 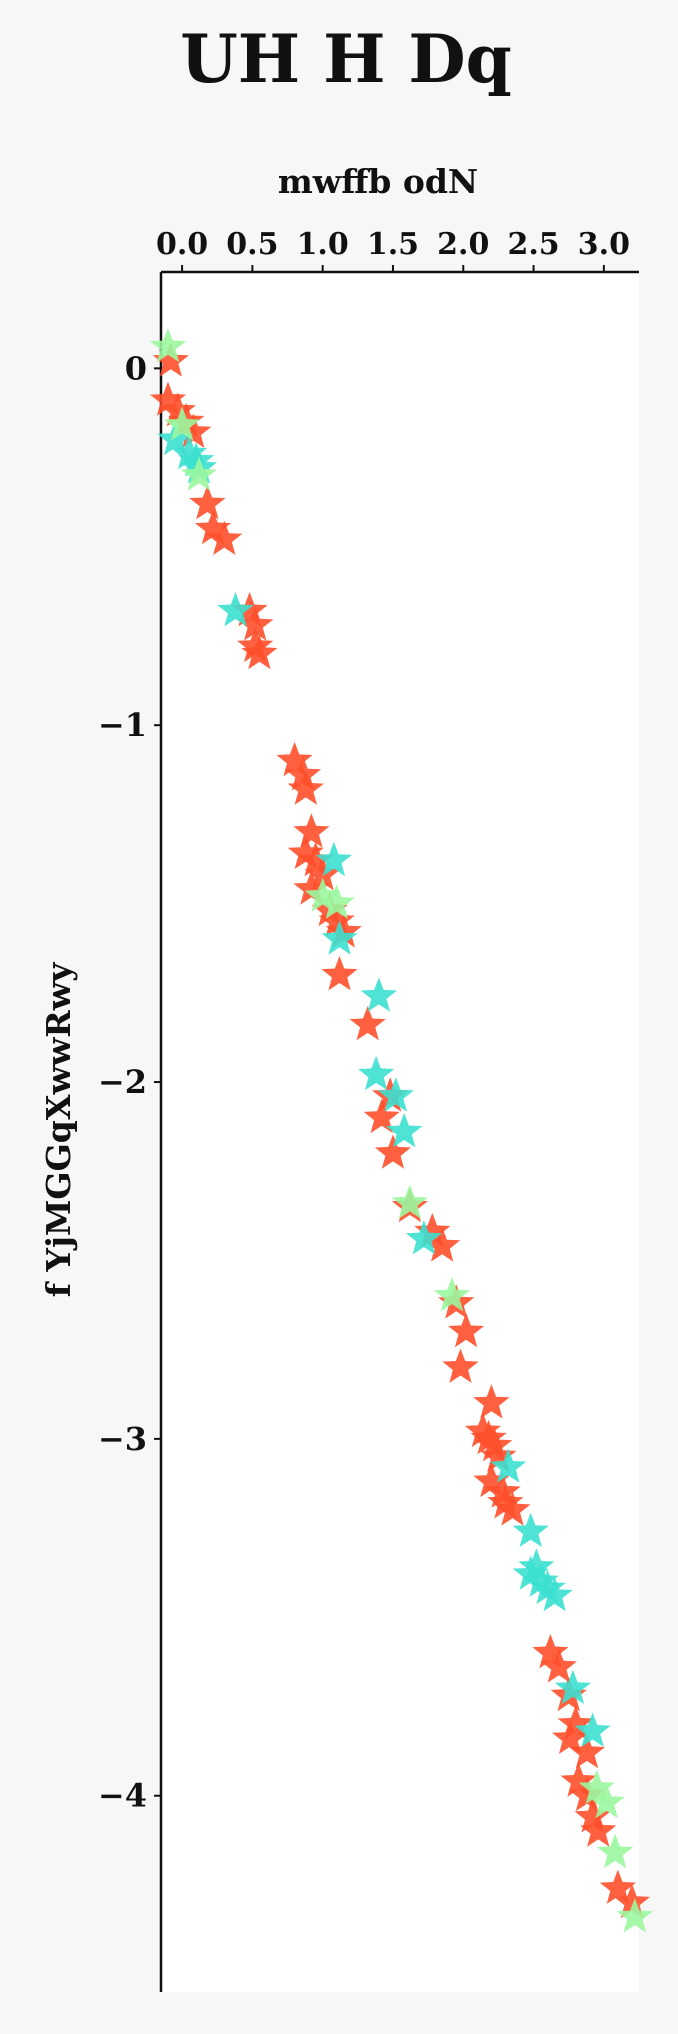 What do you see at coordinates (393, 244) in the screenshot?
I see `x-tick-label: 1.5` at bounding box center [393, 244].